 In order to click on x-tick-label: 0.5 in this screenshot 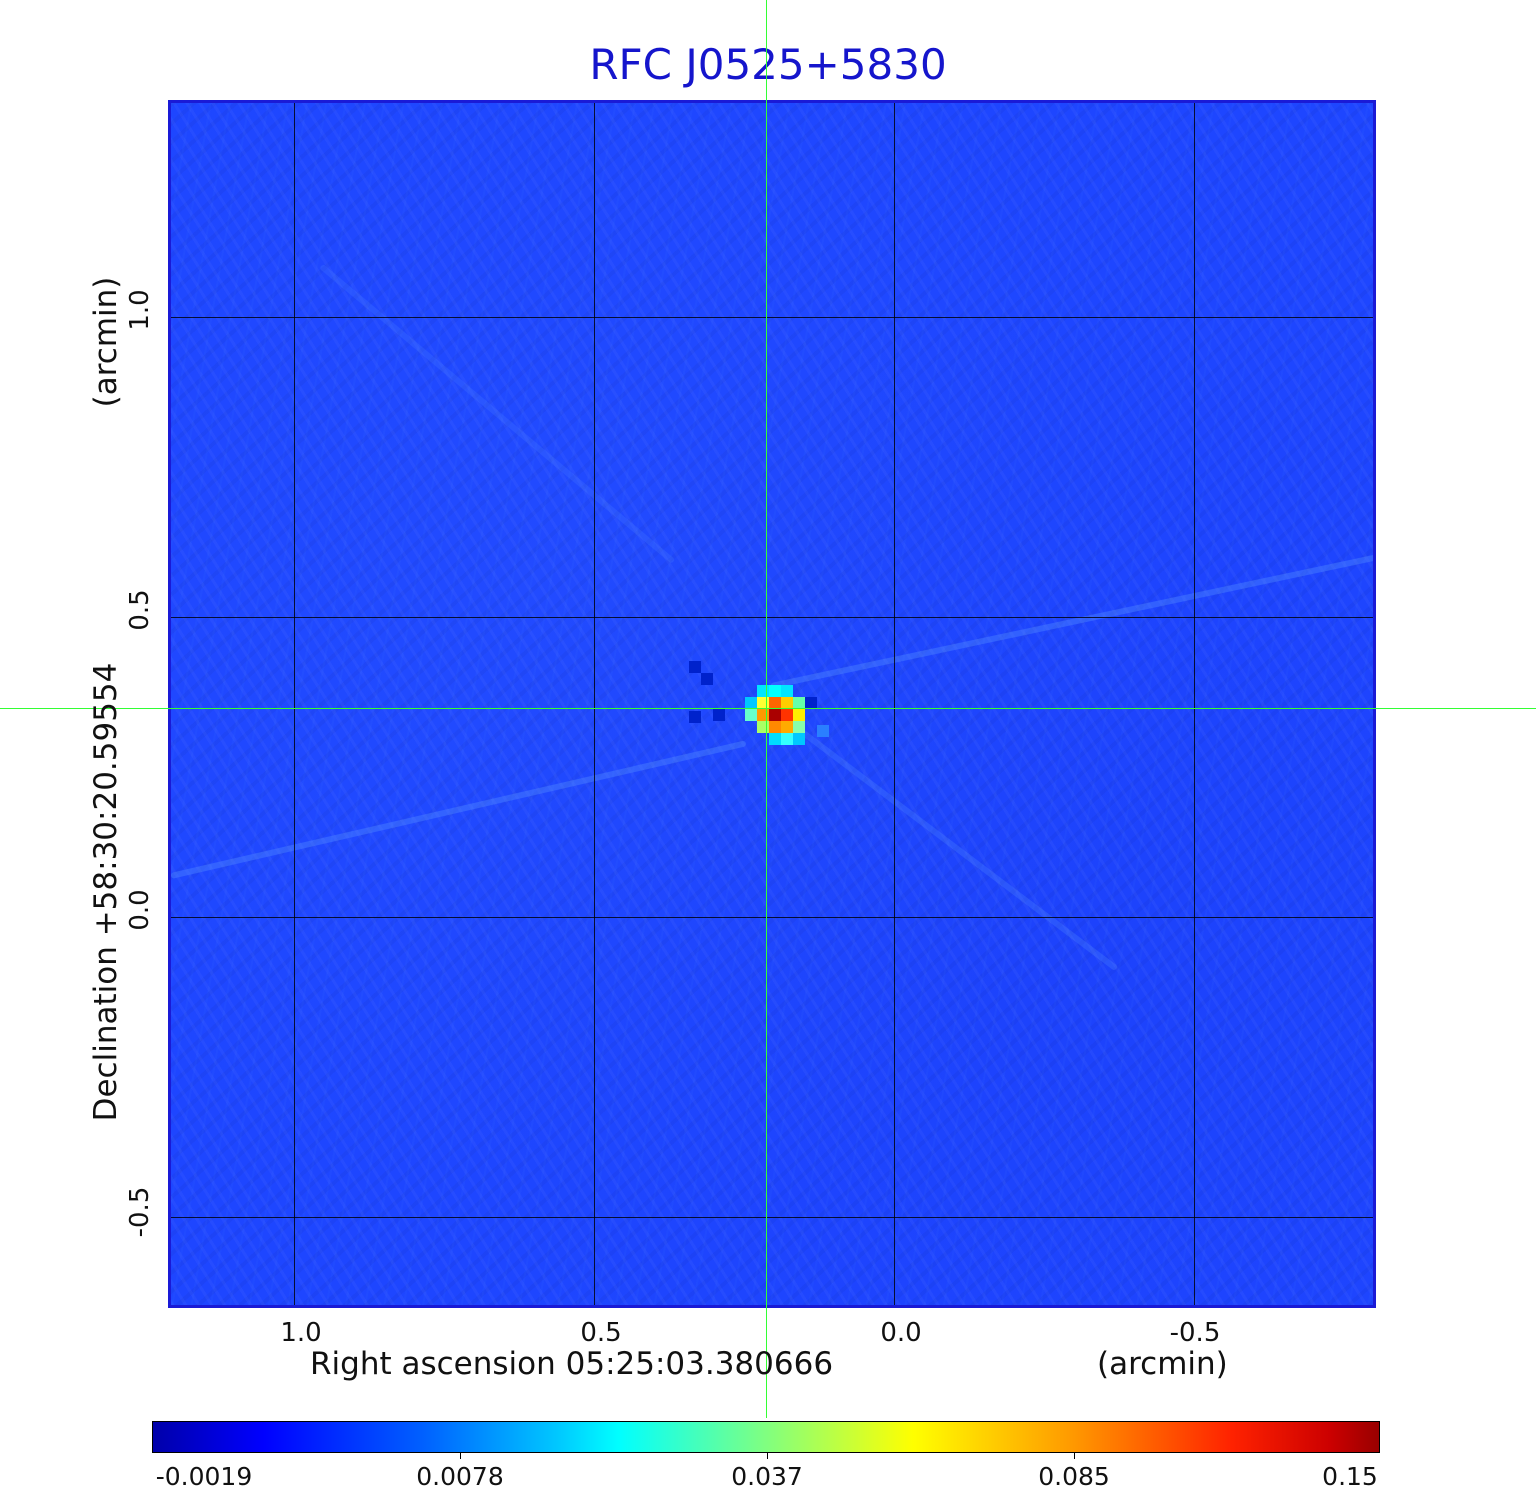, I will do `click(601, 1333)`.